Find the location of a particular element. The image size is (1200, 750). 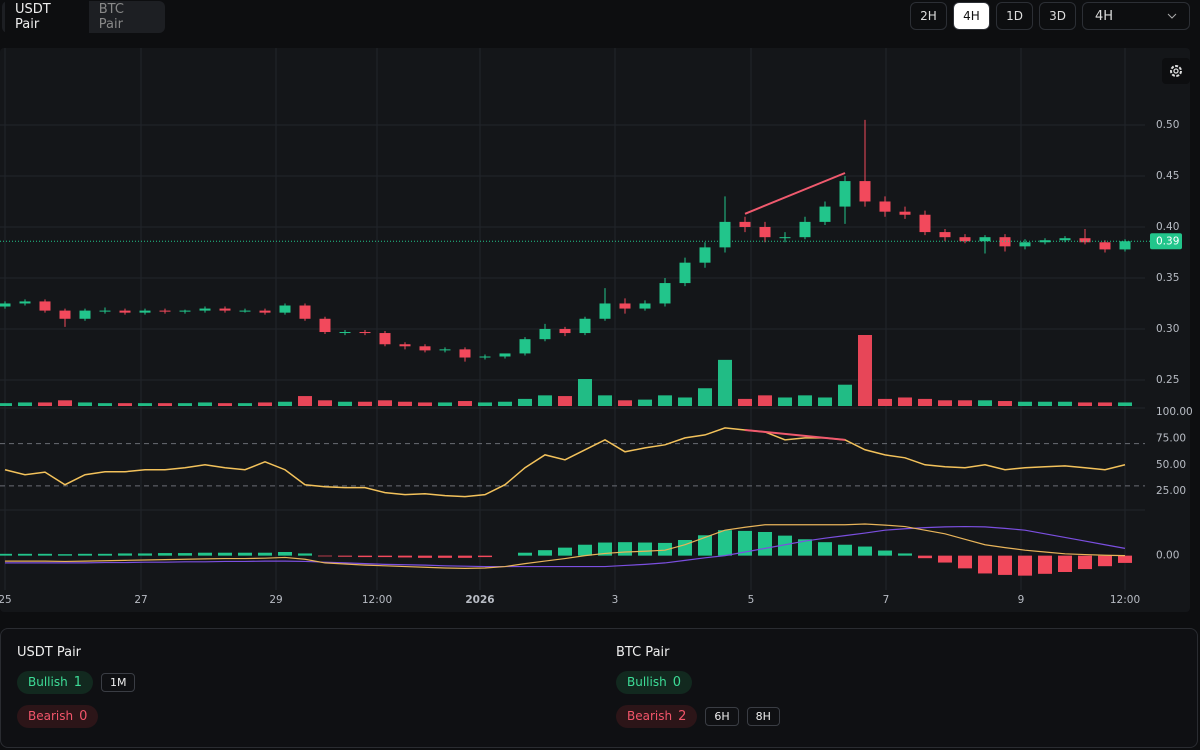

chevron is located at coordinates (1172, 16).